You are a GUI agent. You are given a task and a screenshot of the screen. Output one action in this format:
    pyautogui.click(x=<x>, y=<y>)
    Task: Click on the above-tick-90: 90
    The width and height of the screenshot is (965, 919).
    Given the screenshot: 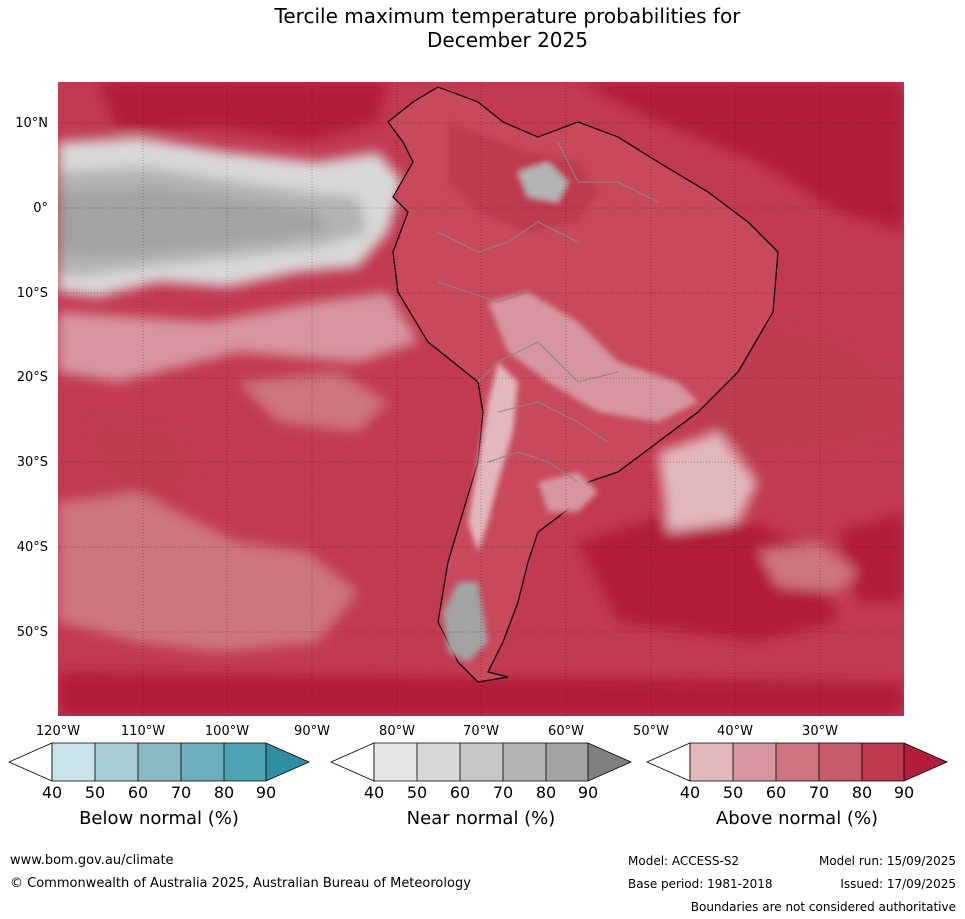 What is the action you would take?
    pyautogui.click(x=904, y=792)
    